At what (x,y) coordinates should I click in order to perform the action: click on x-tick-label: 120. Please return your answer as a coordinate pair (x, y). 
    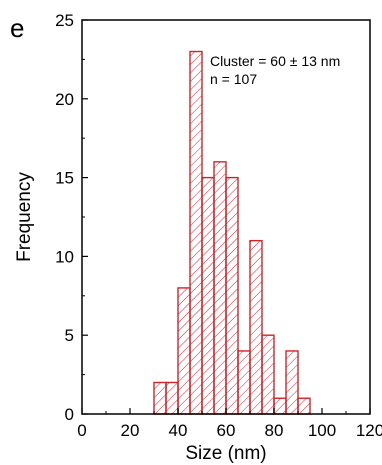
    Looking at the image, I should click on (369, 430).